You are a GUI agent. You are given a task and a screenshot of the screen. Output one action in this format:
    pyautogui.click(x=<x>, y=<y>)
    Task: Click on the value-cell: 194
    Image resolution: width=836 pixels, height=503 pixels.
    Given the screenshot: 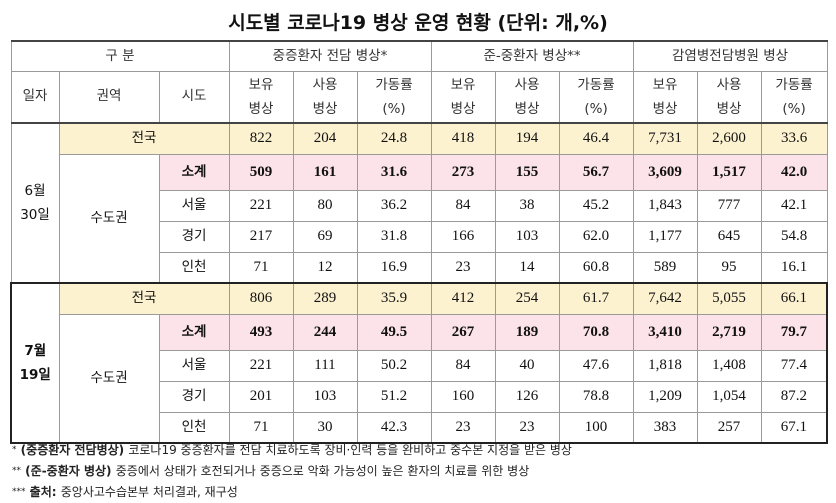 What is the action you would take?
    pyautogui.click(x=527, y=138)
    